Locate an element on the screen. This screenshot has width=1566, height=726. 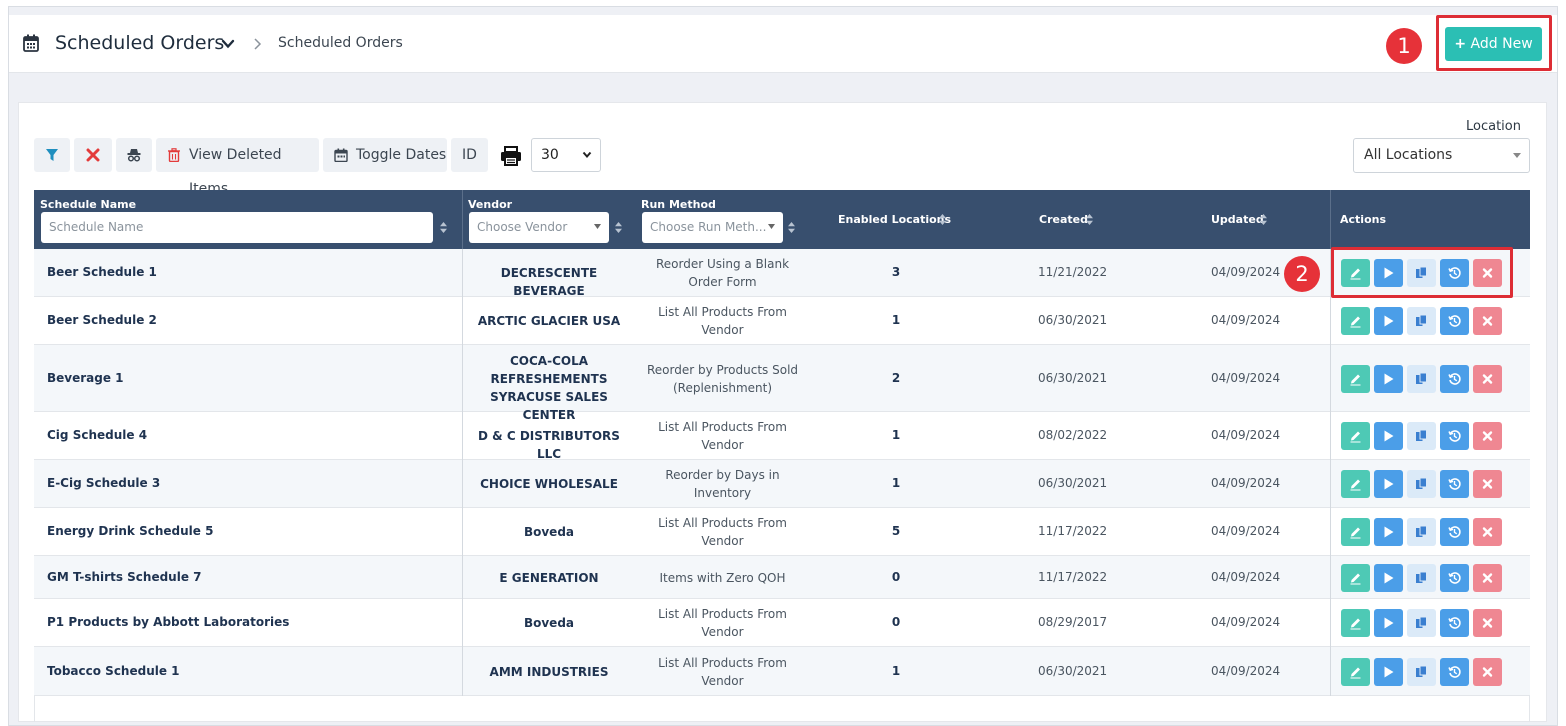
page-title: Scheduled Orders is located at coordinates (140, 43).